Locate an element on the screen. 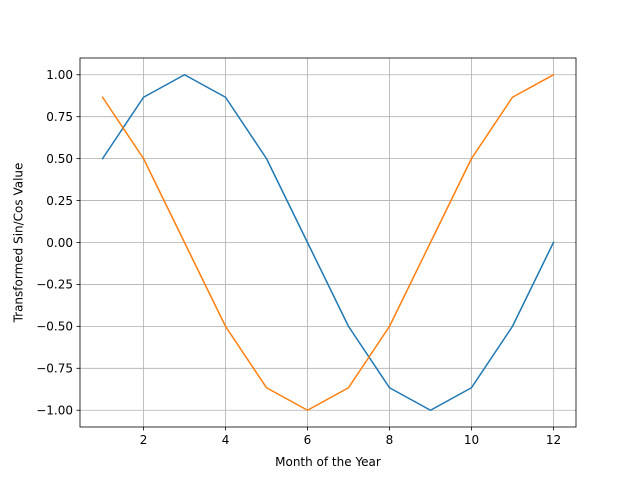 The height and width of the screenshot is (480, 640). x-tick-label: 6 is located at coordinates (308, 440).